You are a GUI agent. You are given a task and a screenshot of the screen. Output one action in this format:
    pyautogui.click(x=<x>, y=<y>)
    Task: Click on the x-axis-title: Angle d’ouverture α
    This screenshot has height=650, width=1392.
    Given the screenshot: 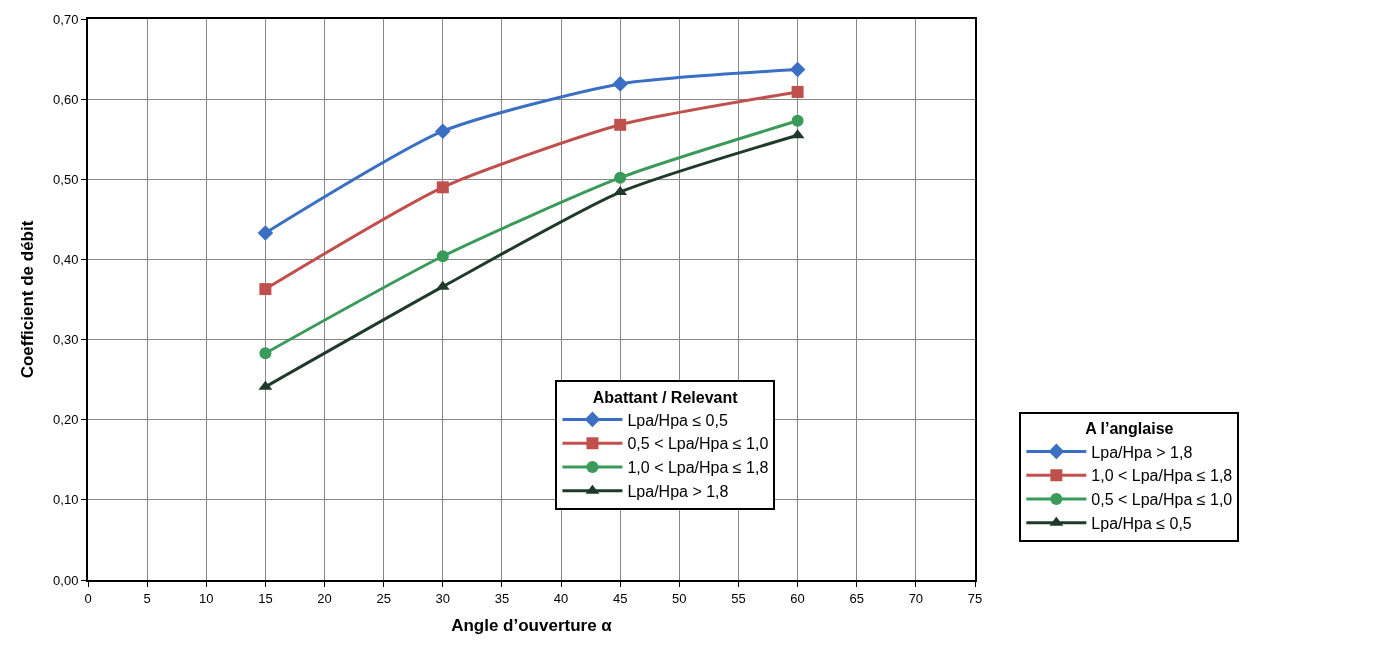 What is the action you would take?
    pyautogui.click(x=532, y=626)
    